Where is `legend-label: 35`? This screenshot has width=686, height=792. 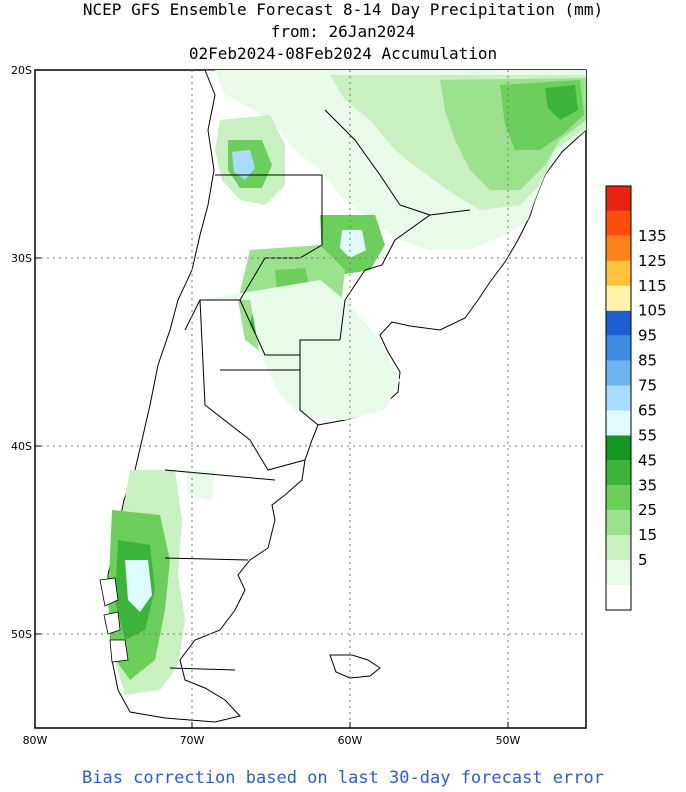 legend-label: 35 is located at coordinates (647, 485).